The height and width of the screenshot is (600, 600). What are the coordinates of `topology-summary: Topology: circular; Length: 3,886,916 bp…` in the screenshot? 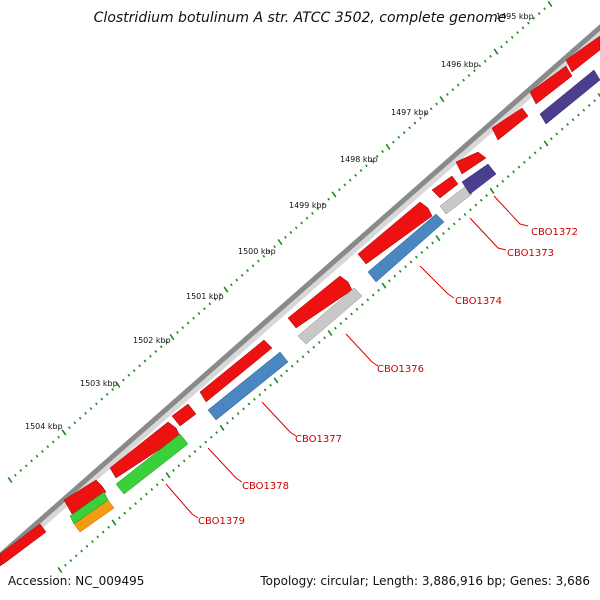 It's located at (425, 581).